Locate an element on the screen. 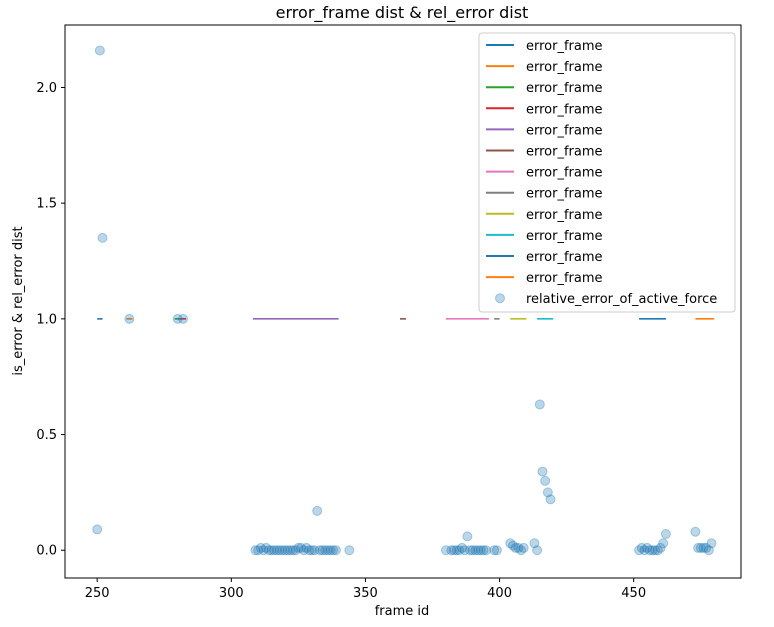 This screenshot has height=627, width=774. y-axis-label: is_error & rel_error dist is located at coordinates (18, 300).